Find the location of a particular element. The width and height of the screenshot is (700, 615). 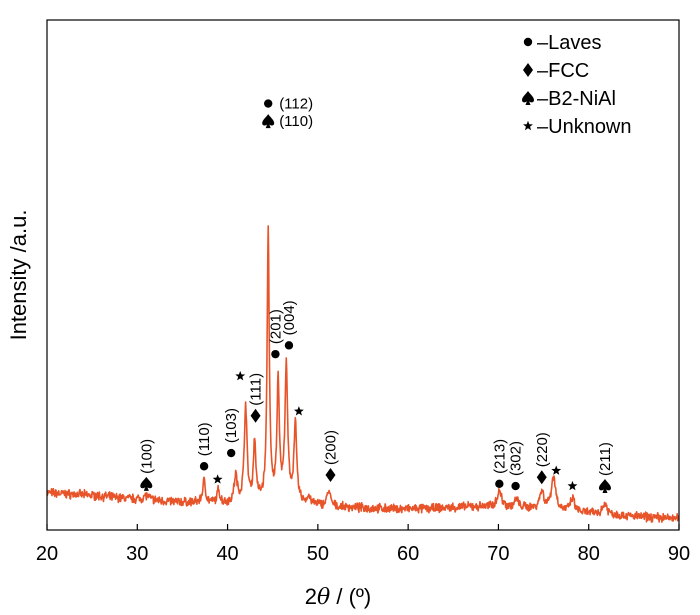

peak-annotation: (220) is located at coordinates (542, 458).